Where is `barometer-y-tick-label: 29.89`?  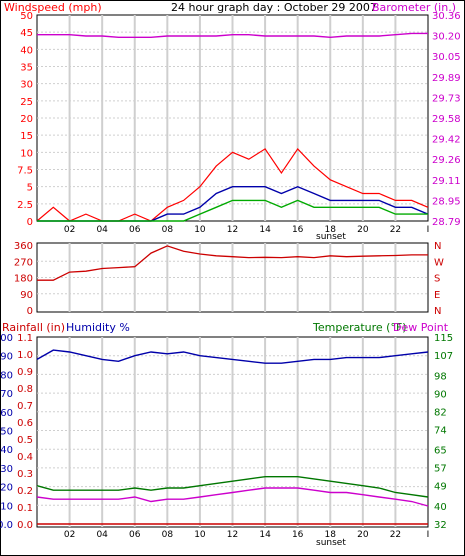
barometer-y-tick-label: 29.89 is located at coordinates (446, 78).